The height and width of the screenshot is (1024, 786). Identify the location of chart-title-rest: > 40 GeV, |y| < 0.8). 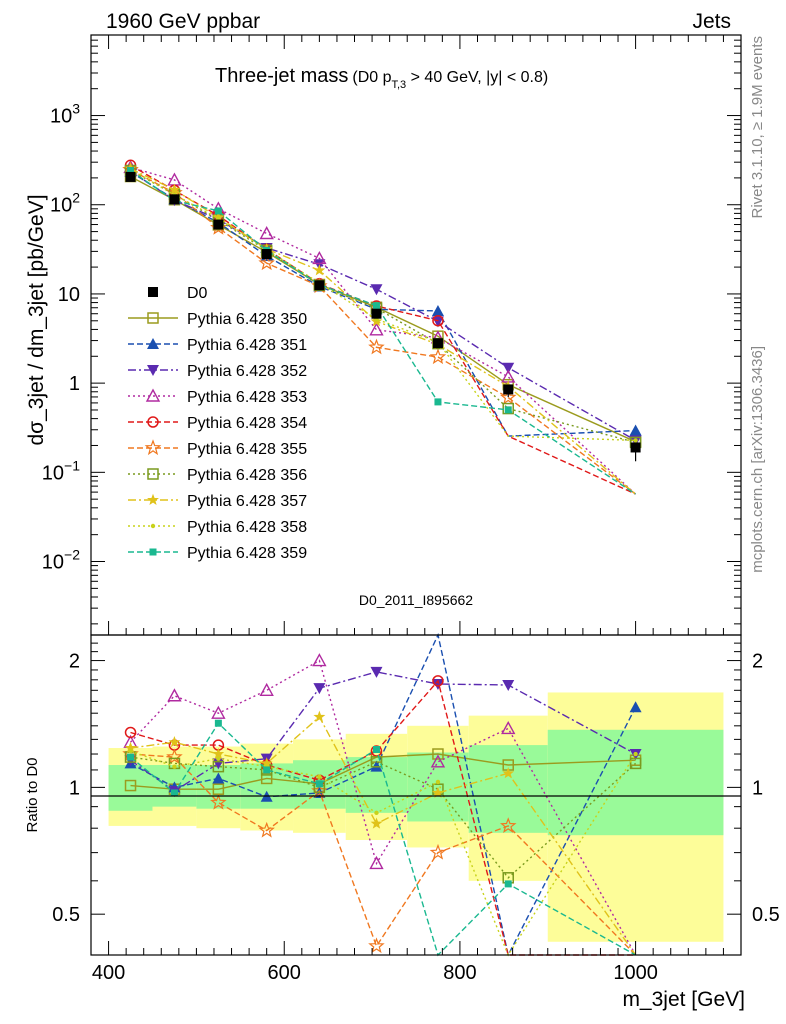
(477, 77).